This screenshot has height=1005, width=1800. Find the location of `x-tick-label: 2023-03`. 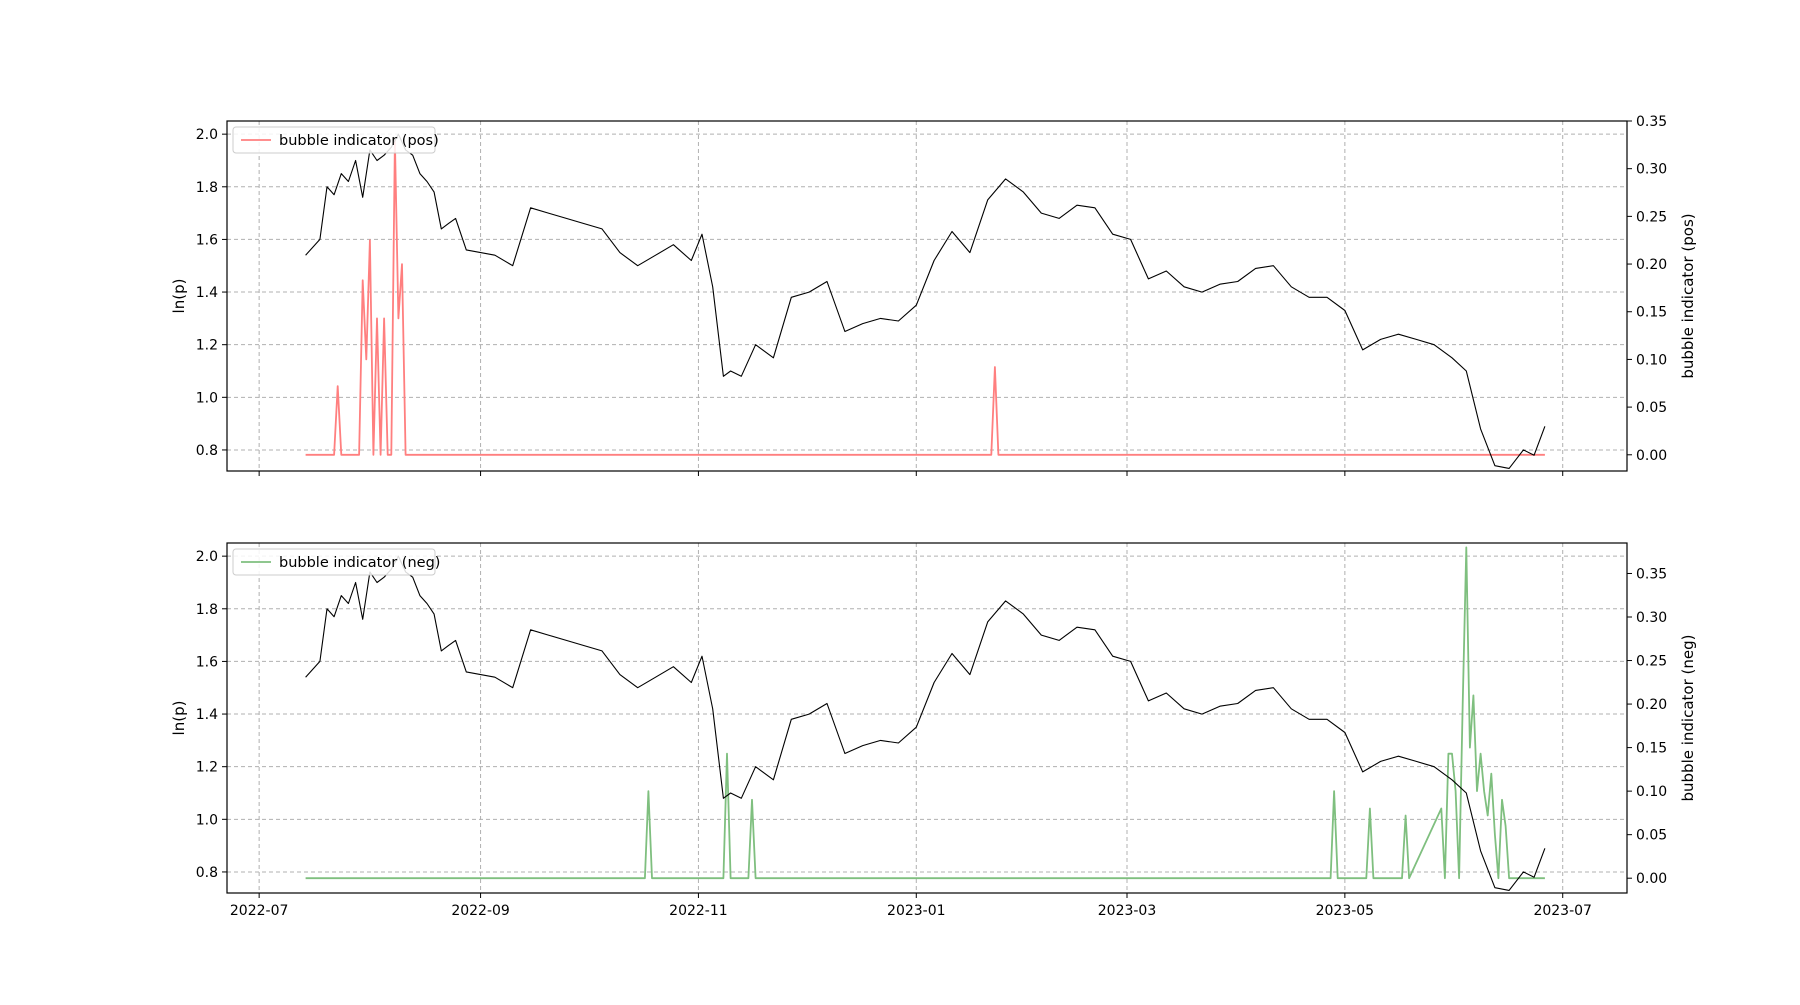

x-tick-label: 2023-03 is located at coordinates (1127, 911).